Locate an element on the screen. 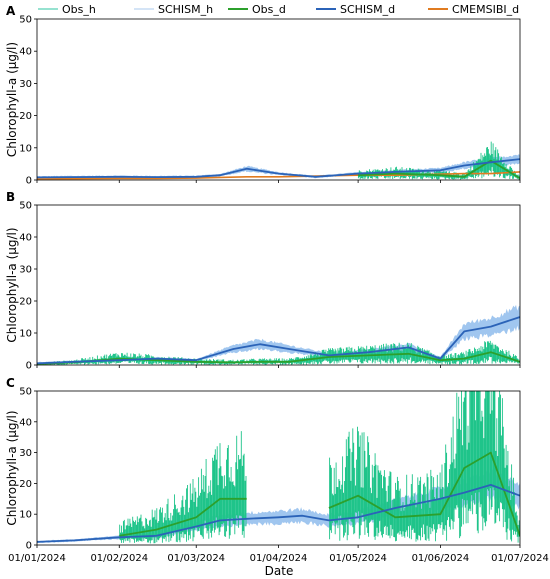  legend-label: SCHISM_d is located at coordinates (367, 9).